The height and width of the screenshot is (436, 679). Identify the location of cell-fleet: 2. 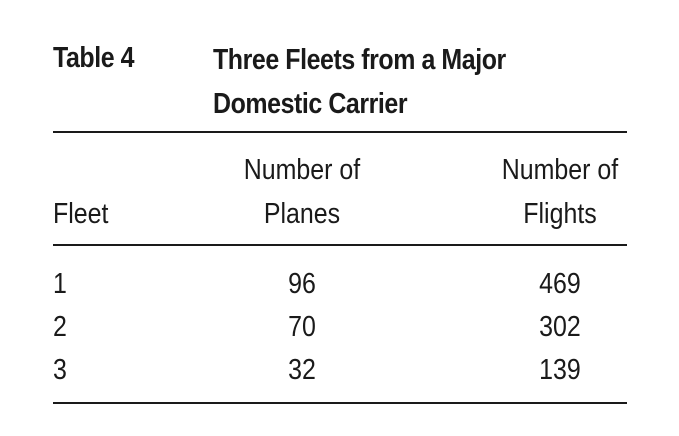
(60, 327).